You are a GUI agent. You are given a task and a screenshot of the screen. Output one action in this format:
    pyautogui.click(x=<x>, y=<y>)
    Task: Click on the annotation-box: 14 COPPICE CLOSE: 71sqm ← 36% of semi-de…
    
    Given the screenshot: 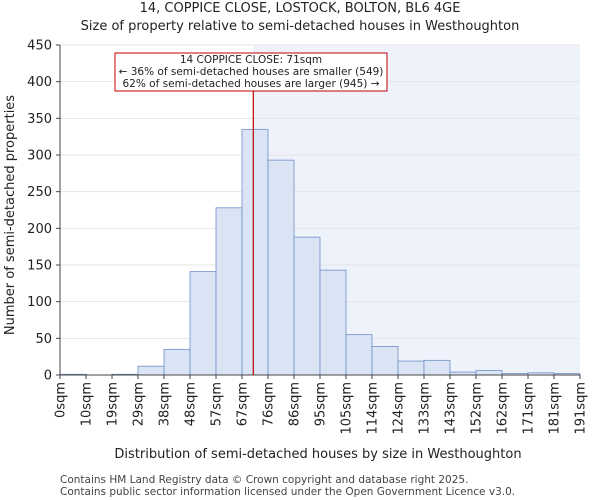 What is the action you would take?
    pyautogui.click(x=251, y=72)
    